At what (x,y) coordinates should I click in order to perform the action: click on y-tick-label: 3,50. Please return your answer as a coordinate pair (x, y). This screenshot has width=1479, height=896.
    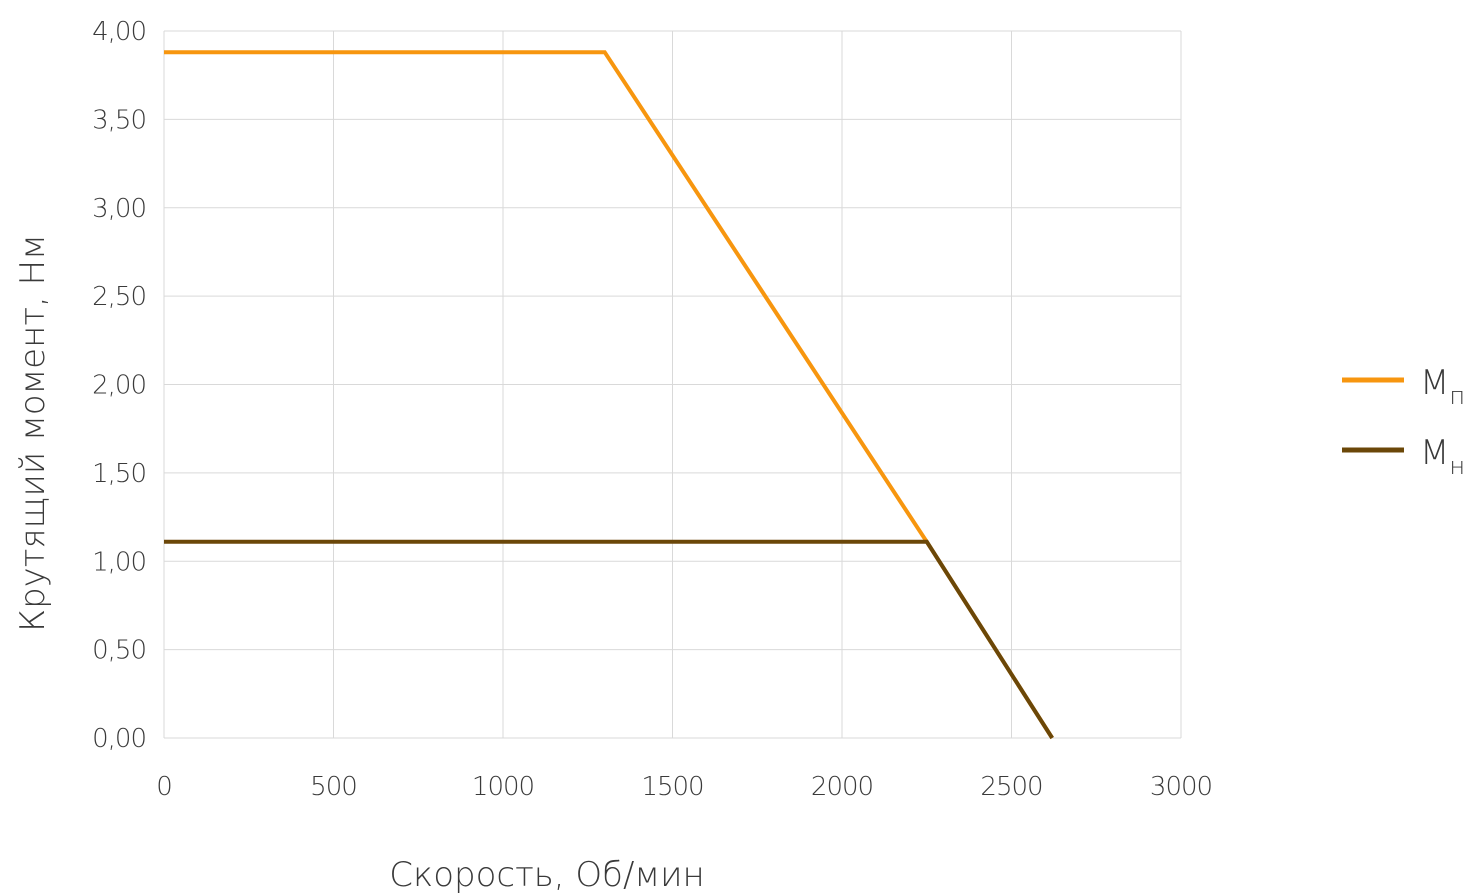
    Looking at the image, I should click on (119, 120).